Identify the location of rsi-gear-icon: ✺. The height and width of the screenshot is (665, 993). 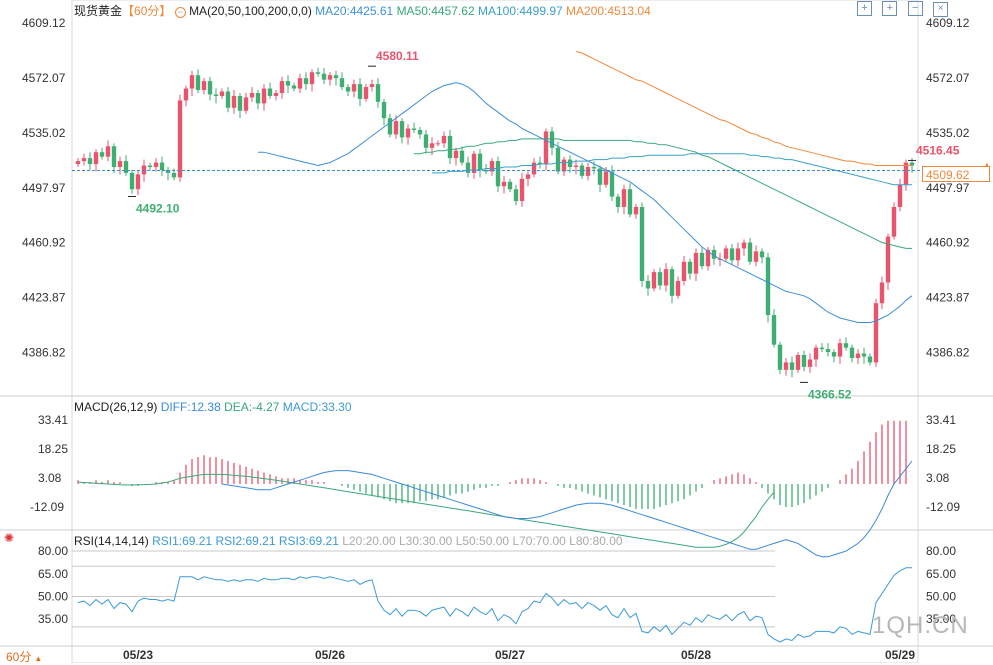
(9, 538).